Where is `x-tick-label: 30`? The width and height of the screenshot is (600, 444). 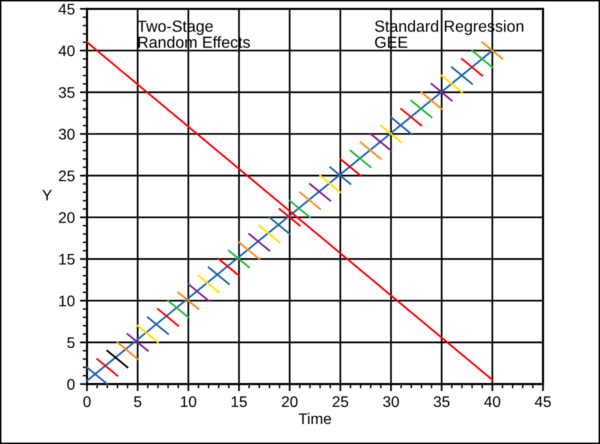
x-tick-label: 30 is located at coordinates (391, 402).